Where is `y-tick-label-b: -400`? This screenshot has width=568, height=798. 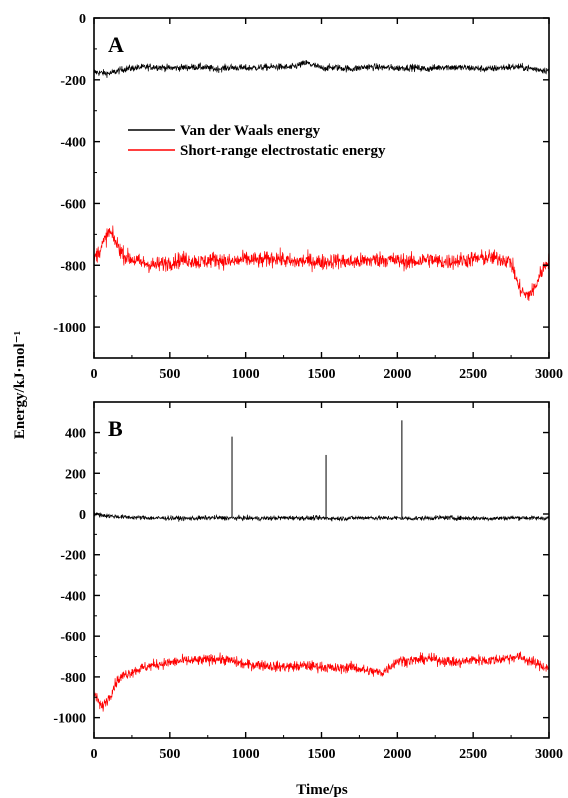
y-tick-label-b: -400 is located at coordinates (73, 596).